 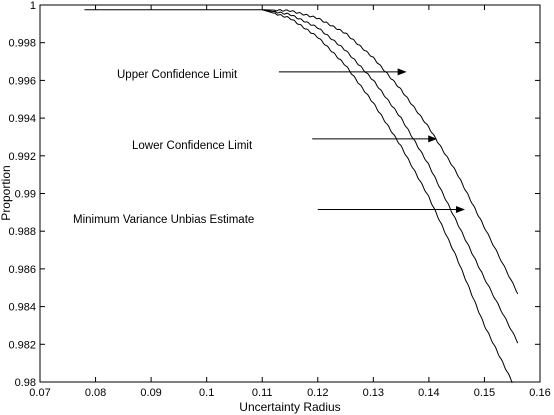 What do you see at coordinates (163, 220) in the screenshot?
I see `annotation-text: Minimum Variance Unbias Estimate` at bounding box center [163, 220].